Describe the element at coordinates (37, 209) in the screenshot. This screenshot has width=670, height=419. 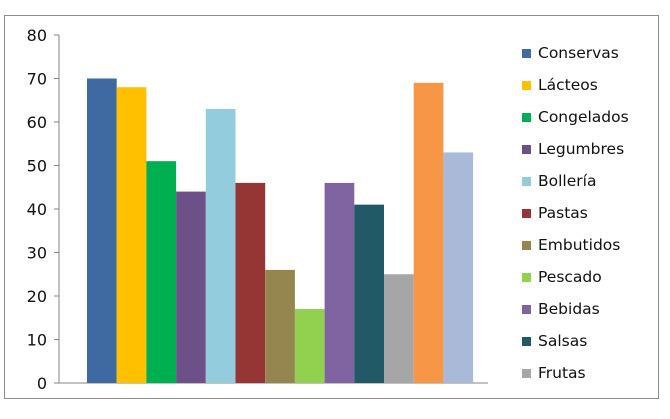
I see `y-tick-label: 40` at that location.